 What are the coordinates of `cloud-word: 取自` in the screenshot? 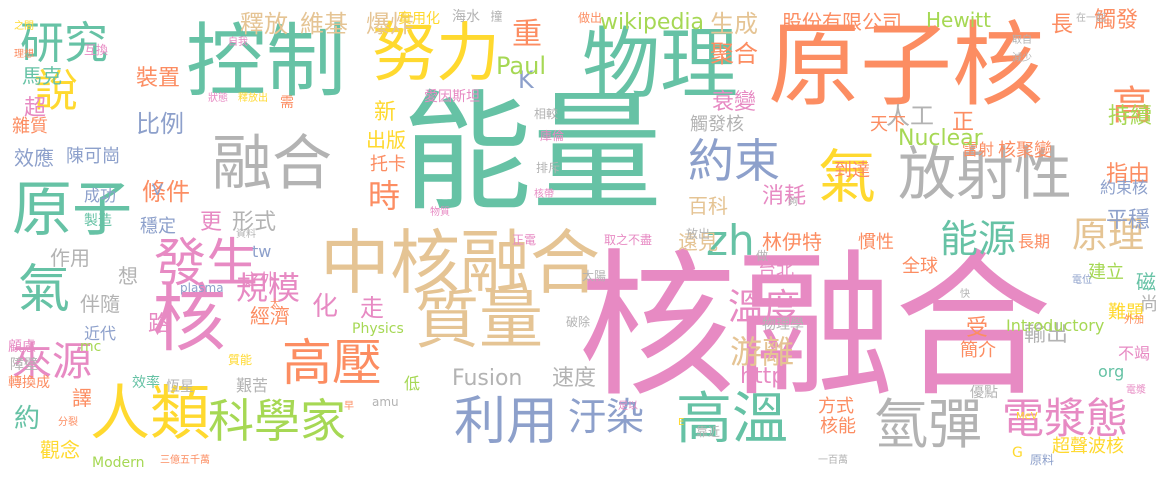 It's located at (1022, 40).